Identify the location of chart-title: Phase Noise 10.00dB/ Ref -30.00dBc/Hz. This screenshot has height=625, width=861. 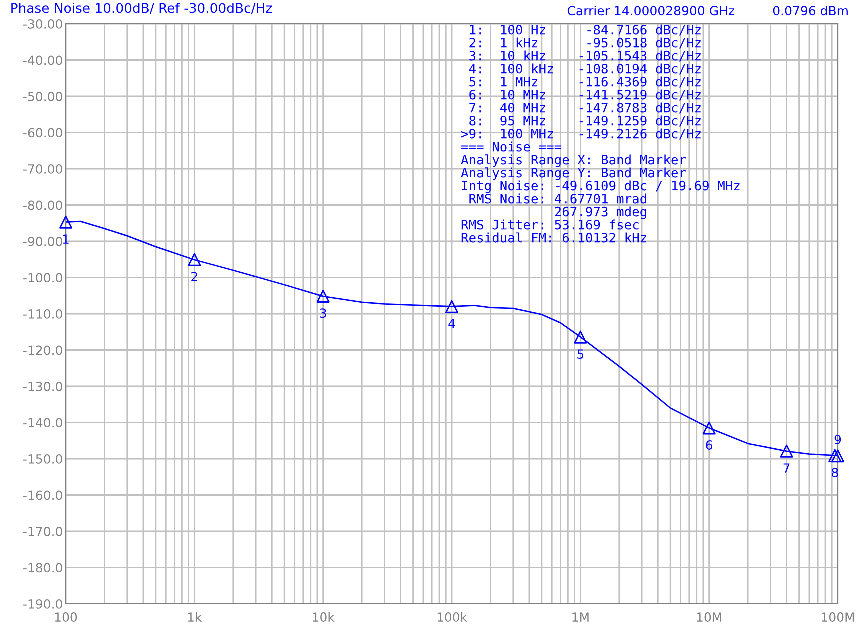
(142, 8).